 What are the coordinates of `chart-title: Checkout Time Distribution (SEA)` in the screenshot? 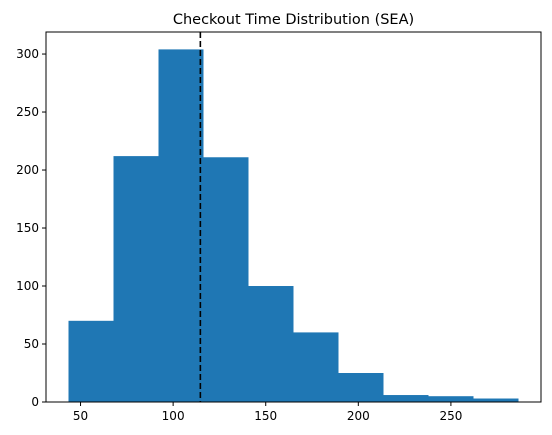 It's located at (293, 20).